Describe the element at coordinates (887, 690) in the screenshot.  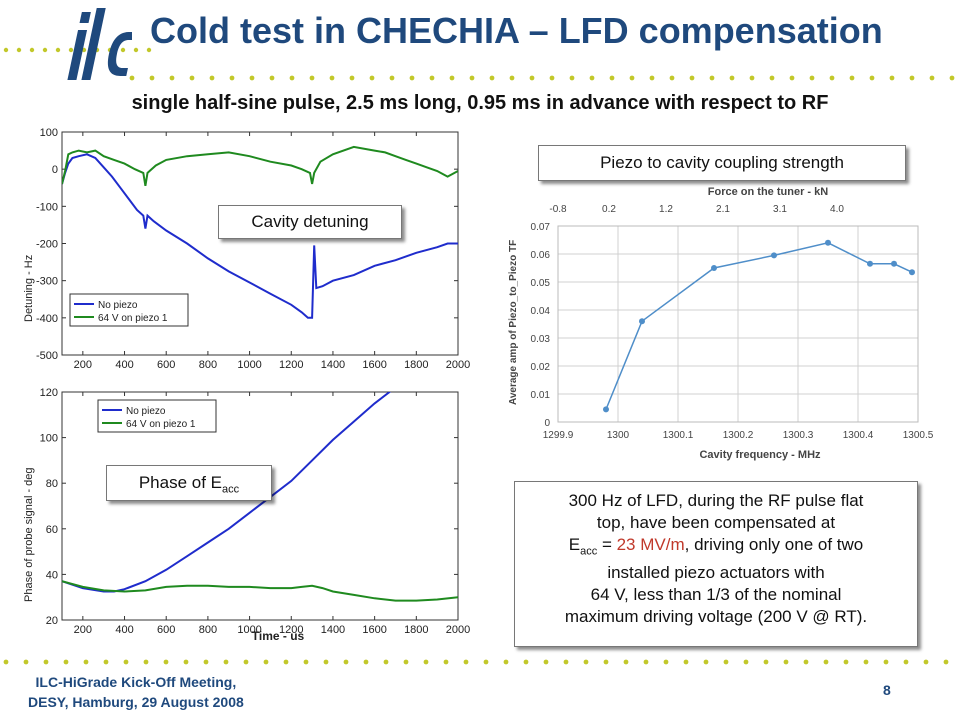
I see `page-number: 8` at that location.